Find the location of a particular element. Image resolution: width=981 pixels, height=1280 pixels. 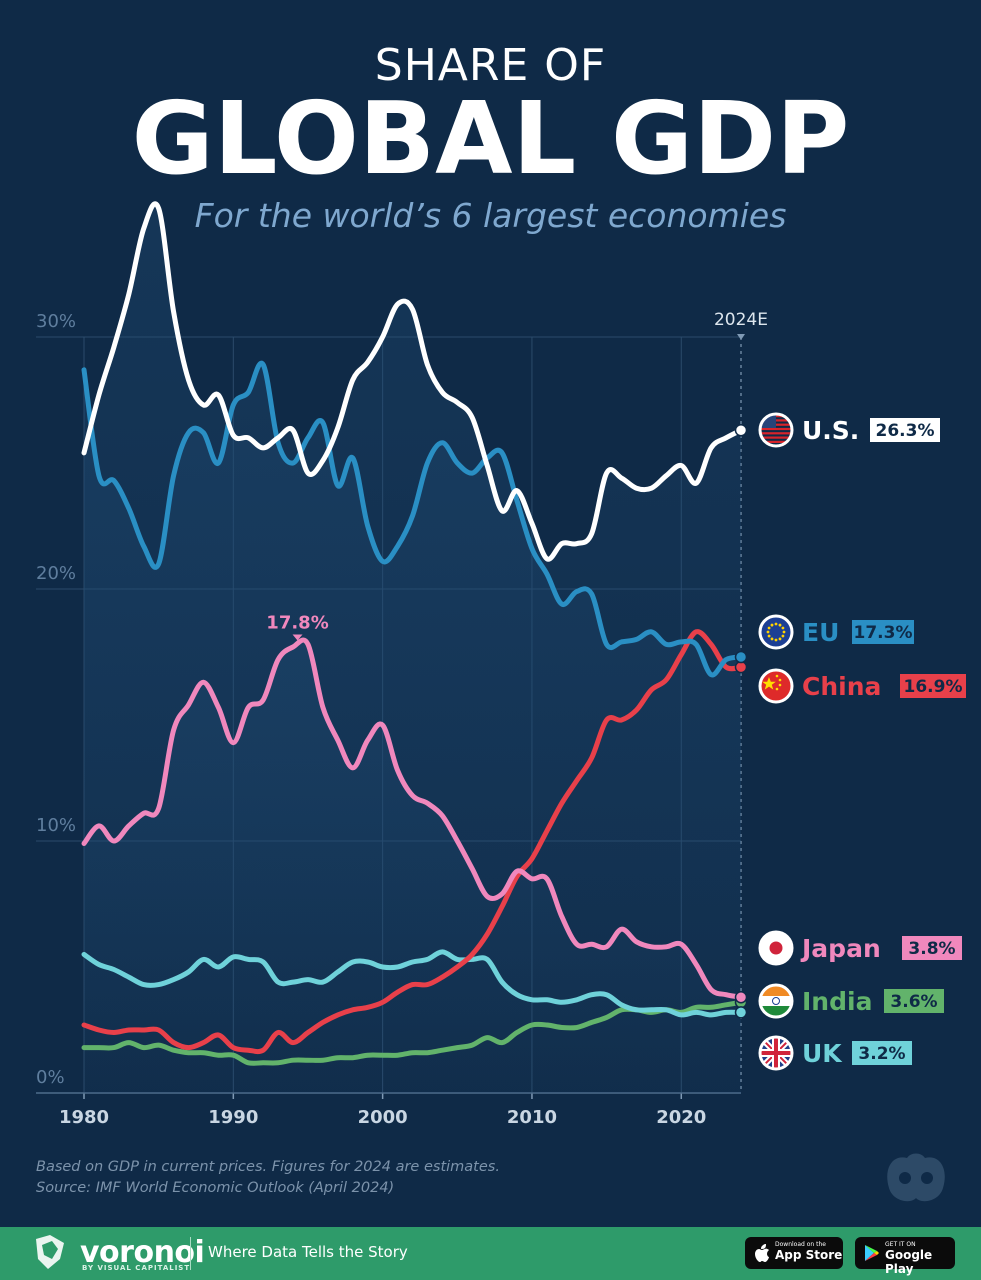

value-badge-china is located at coordinates (933, 686).